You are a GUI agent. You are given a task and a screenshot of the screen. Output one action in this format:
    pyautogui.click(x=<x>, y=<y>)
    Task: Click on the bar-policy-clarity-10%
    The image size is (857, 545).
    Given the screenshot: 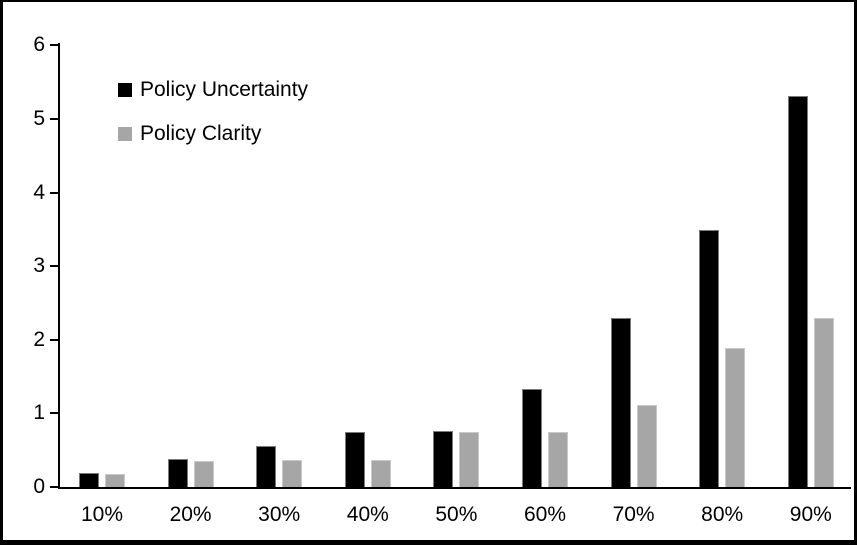 What is the action you would take?
    pyautogui.click(x=115, y=480)
    